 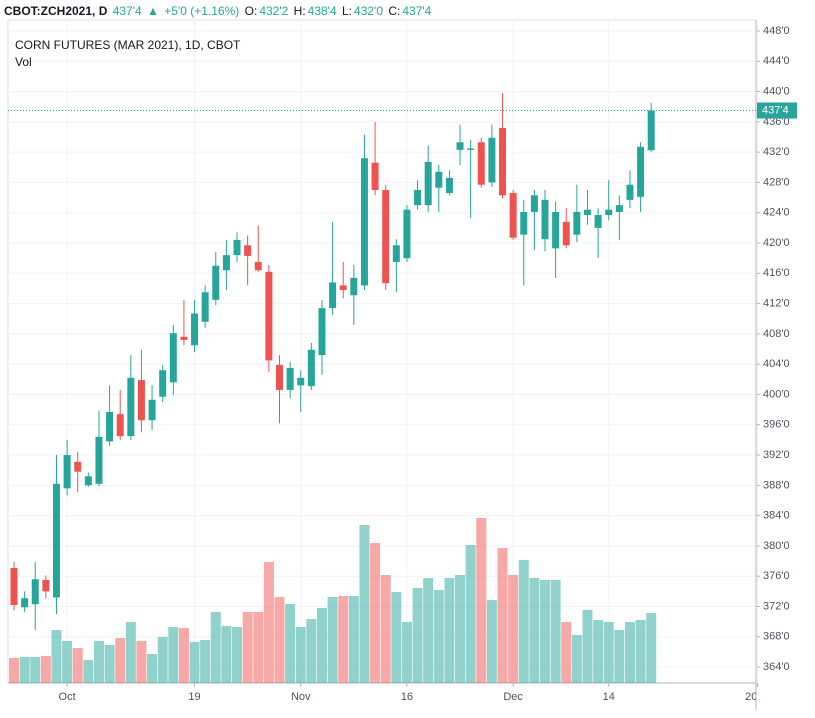 What do you see at coordinates (202, 11) in the screenshot?
I see `change: +5'0 (+1.16%)` at bounding box center [202, 11].